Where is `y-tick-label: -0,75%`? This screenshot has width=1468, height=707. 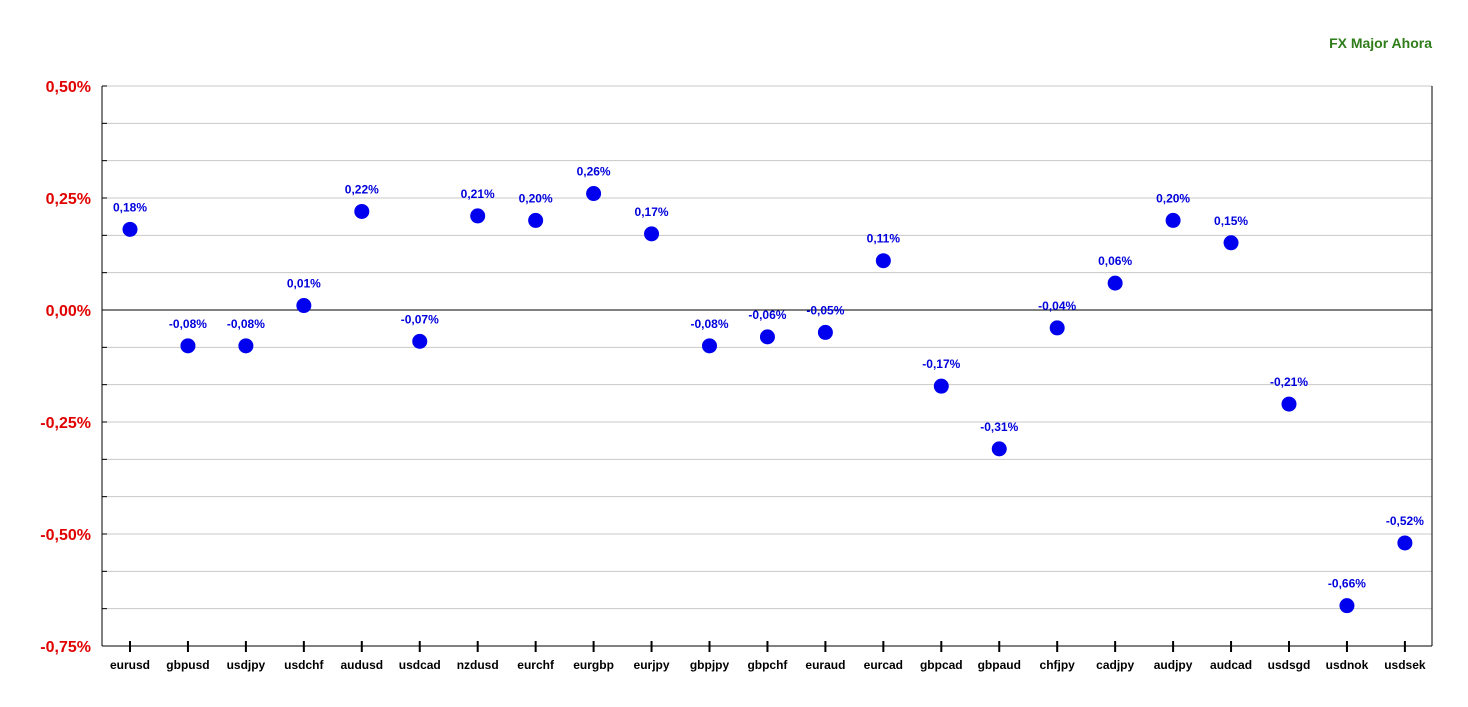 y-tick-label: -0,75% is located at coordinates (65, 647).